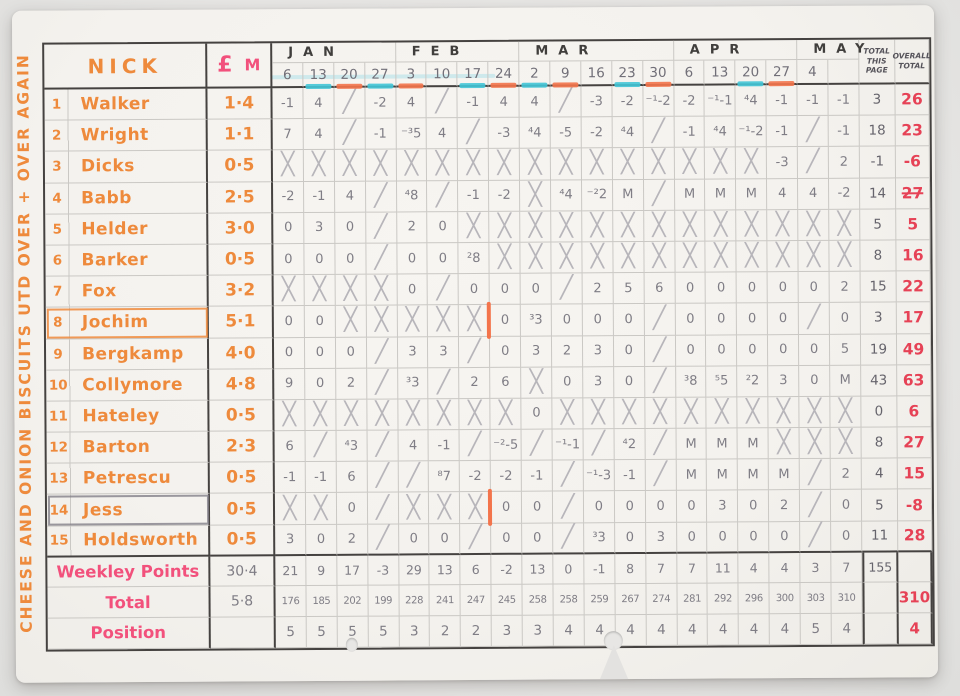 This screenshot has width=960, height=696. I want to click on player-name: Fox, so click(99, 291).